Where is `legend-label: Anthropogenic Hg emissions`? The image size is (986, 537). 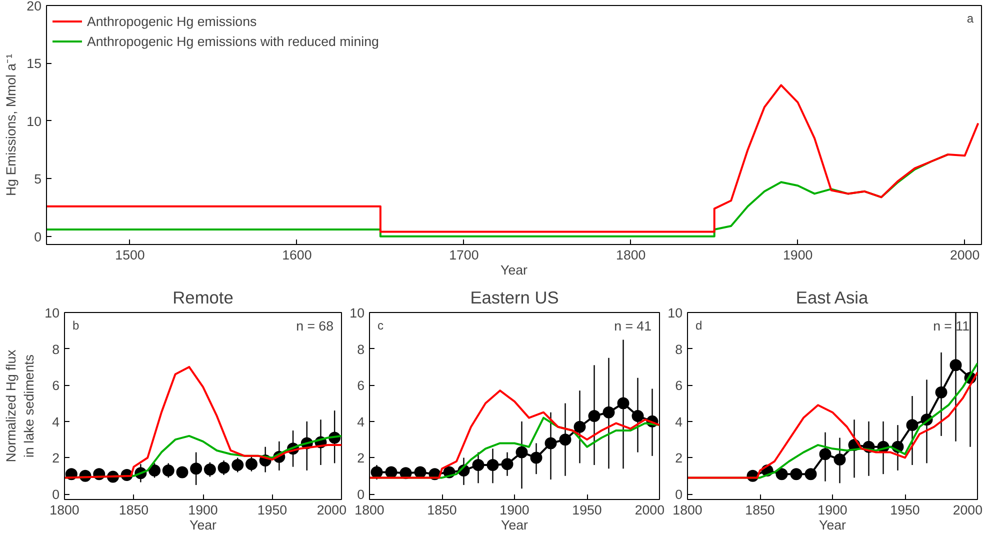
legend-label: Anthropogenic Hg emissions is located at coordinates (172, 21).